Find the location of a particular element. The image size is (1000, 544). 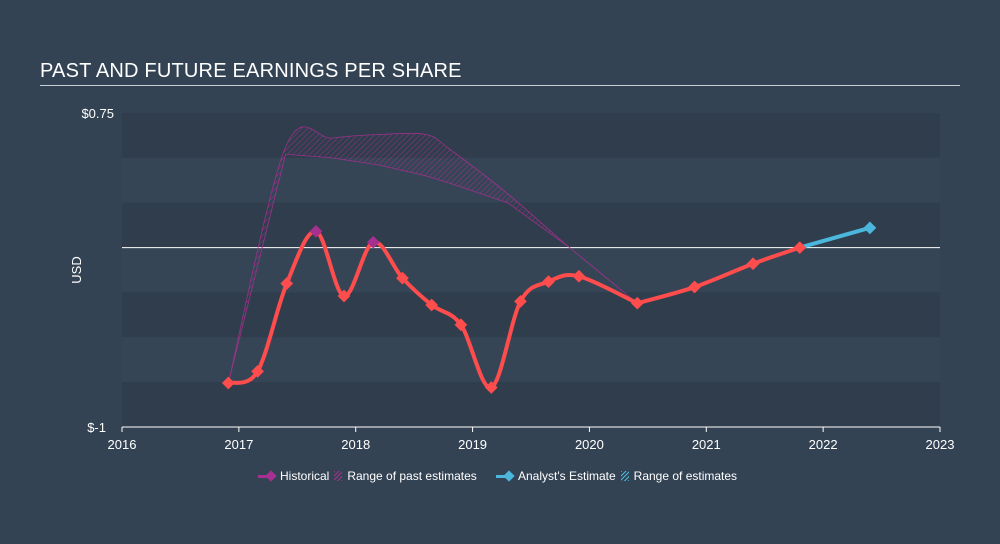

chart-title: PAST AND FUTURE EARNINGS PER SHARE is located at coordinates (251, 71).